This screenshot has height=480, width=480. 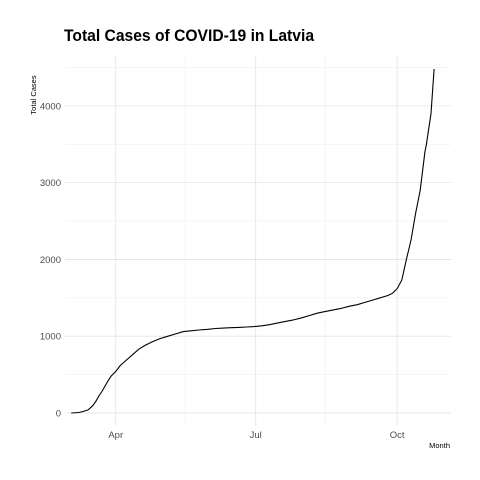 I want to click on y-axis-tick-labels: 0 1000 2000 3000 4000, so click(x=50, y=260).